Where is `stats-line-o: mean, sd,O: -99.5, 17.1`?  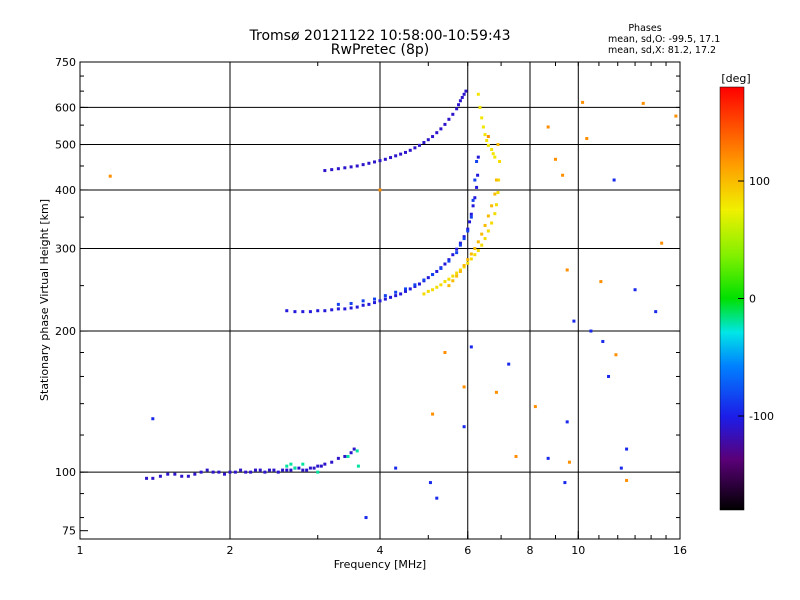 stats-line-o: mean, sd,O: -99.5, 17.1 is located at coordinates (664, 39).